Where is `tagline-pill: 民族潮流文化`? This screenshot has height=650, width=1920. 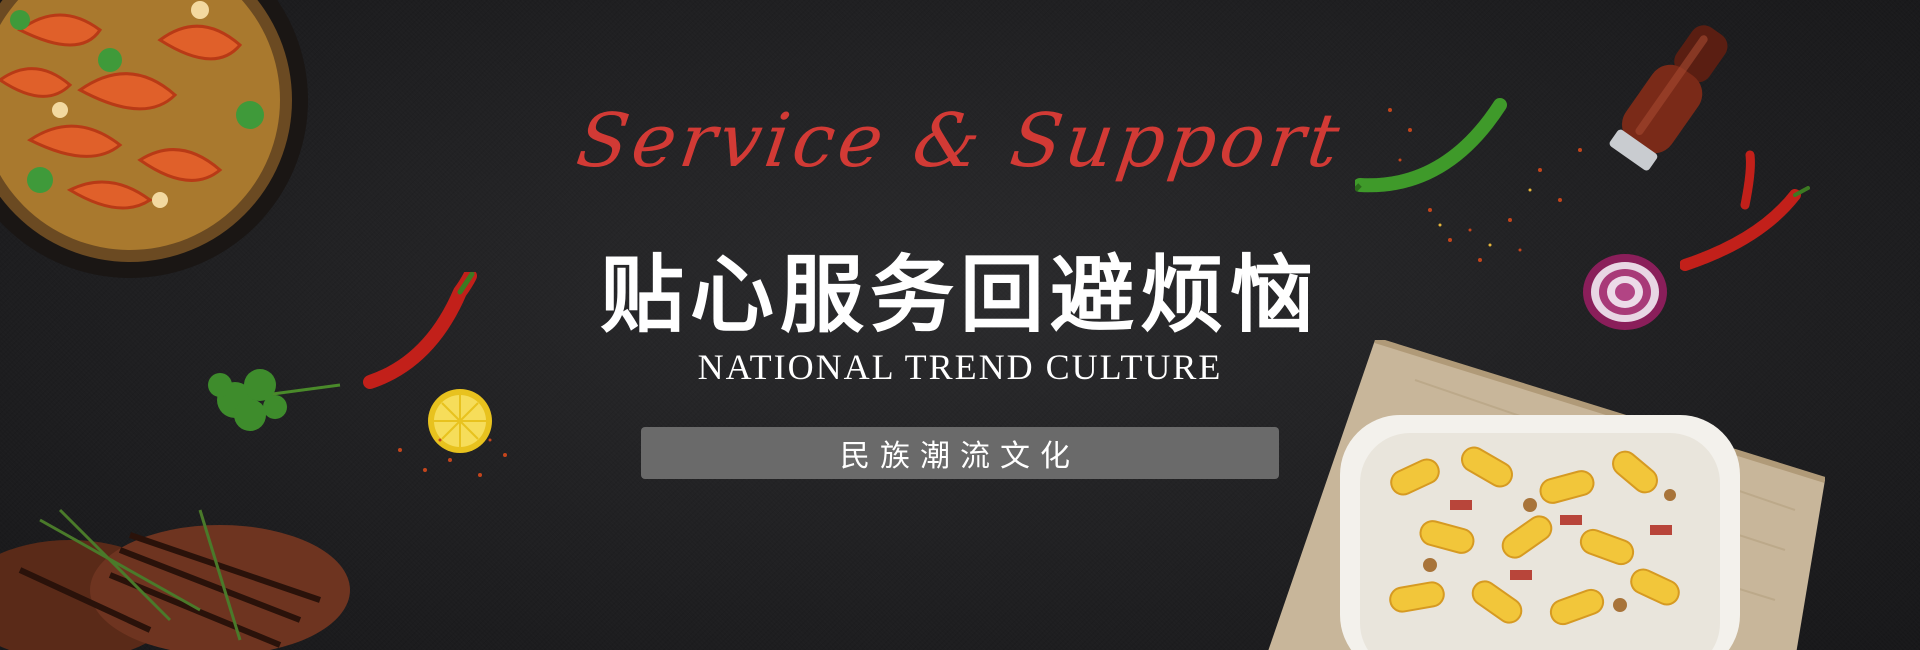
tagline-pill: 民族潮流文化 is located at coordinates (960, 453).